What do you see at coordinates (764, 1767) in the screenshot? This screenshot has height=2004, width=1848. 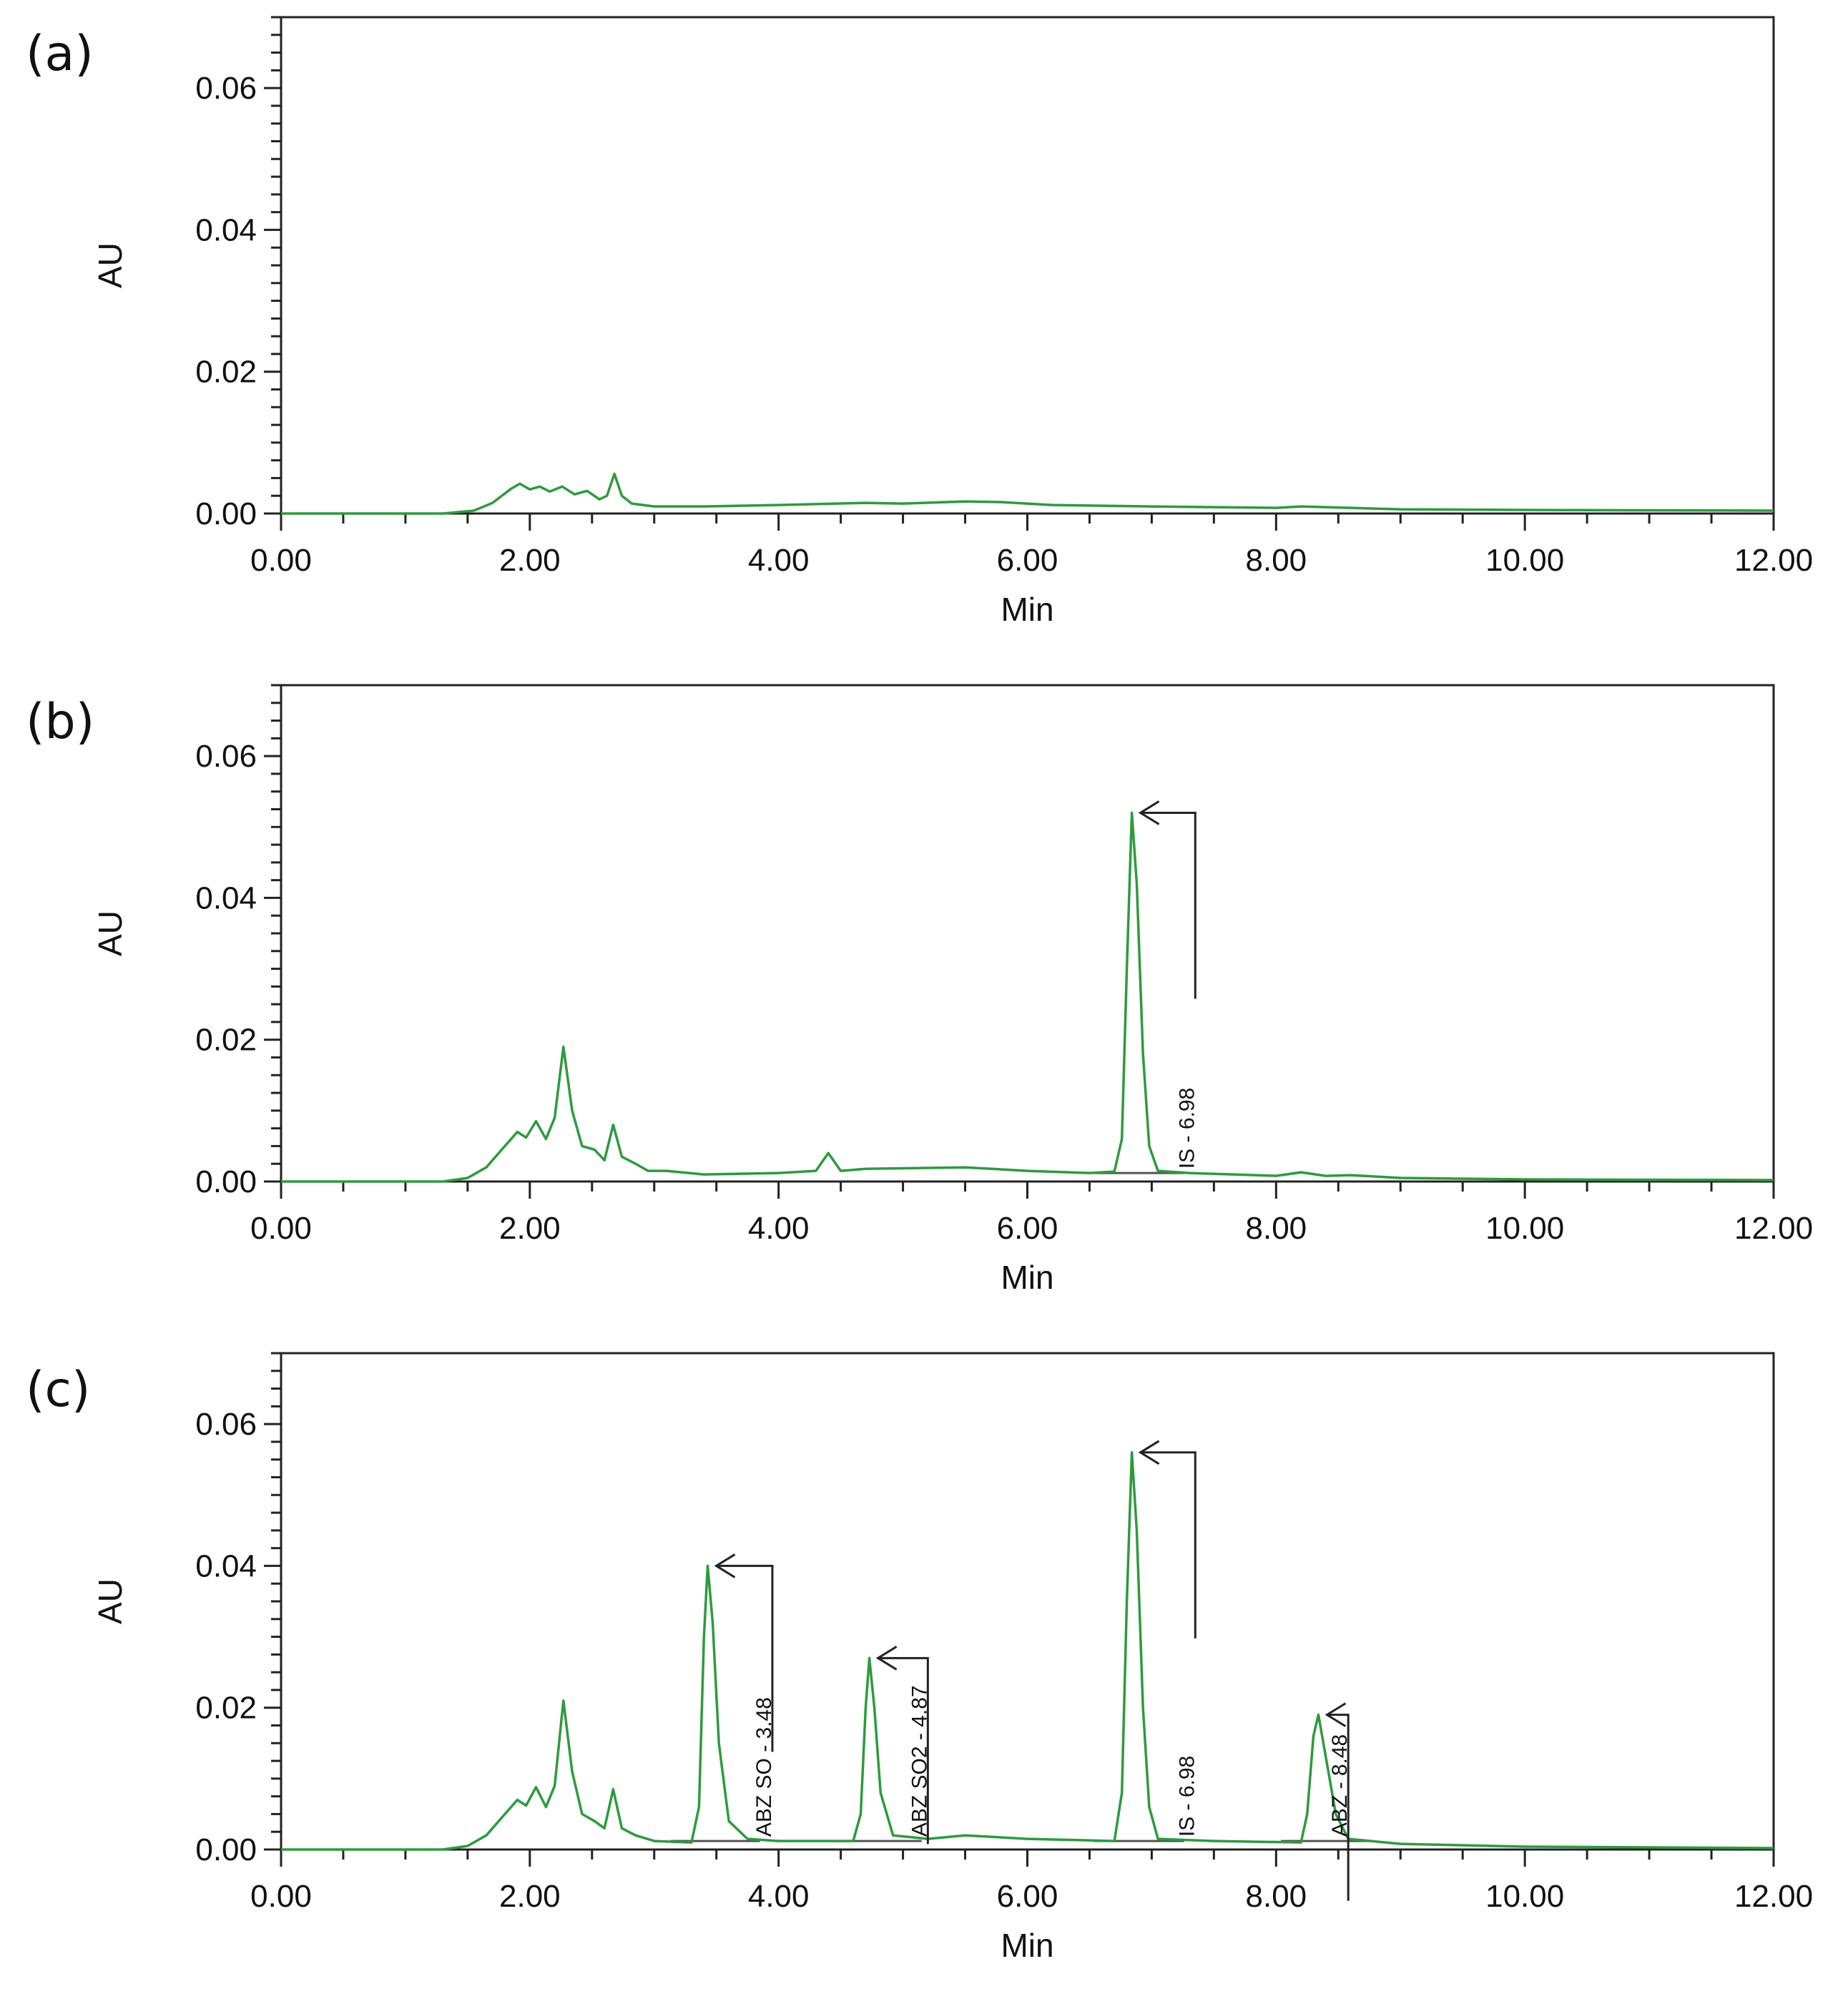 I see `peak-label: ABZ SO - 3.48` at bounding box center [764, 1767].